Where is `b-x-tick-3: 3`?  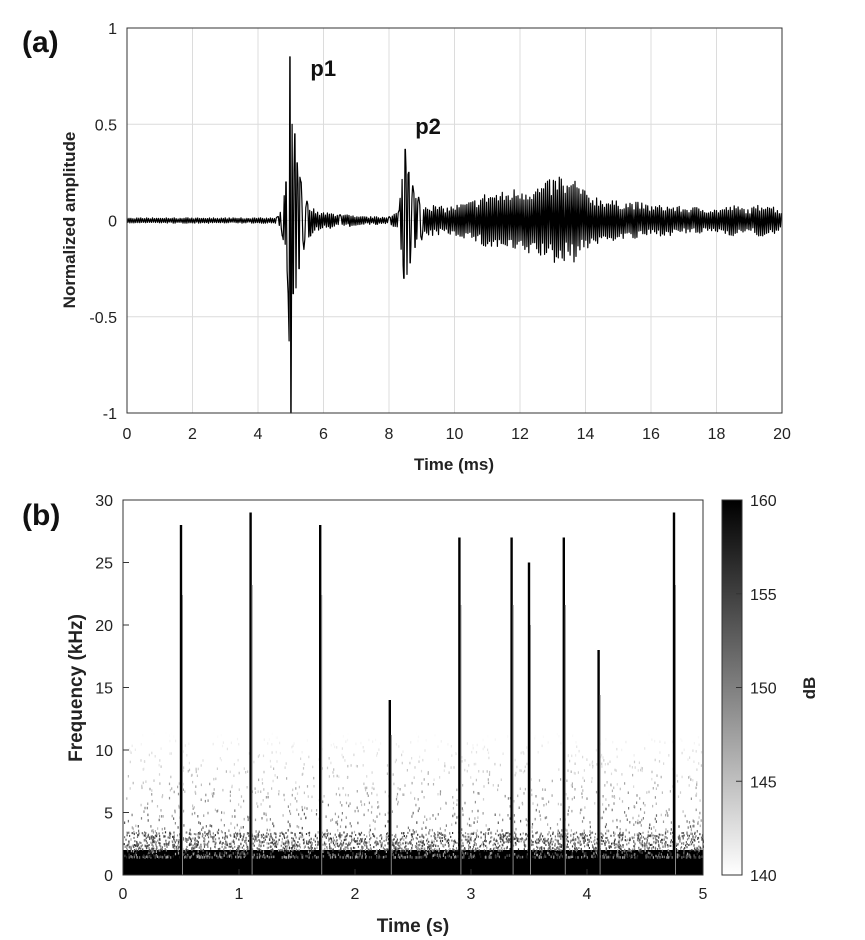 b-x-tick-3: 3 is located at coordinates (471, 894).